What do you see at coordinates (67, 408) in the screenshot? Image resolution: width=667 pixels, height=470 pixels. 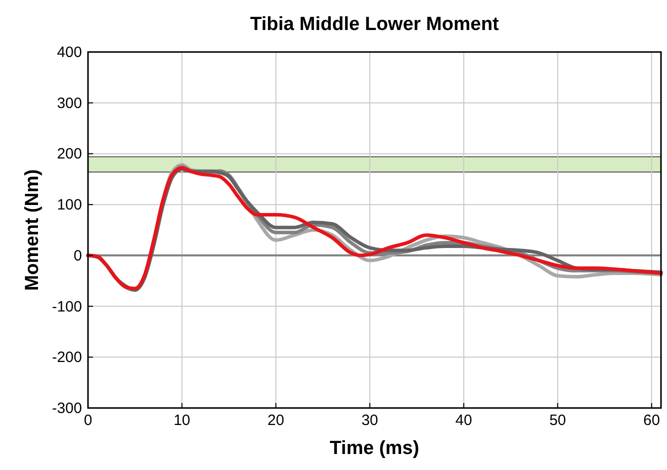 I see `y-tick-label: -300` at bounding box center [67, 408].